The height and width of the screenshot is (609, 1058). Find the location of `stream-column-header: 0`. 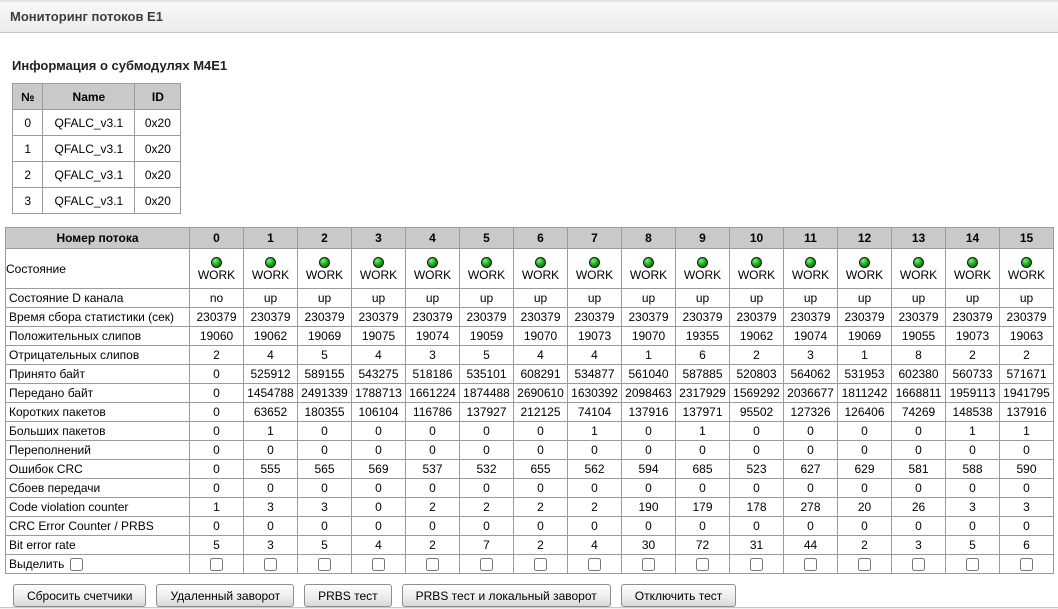

stream-column-header: 0 is located at coordinates (216, 238).